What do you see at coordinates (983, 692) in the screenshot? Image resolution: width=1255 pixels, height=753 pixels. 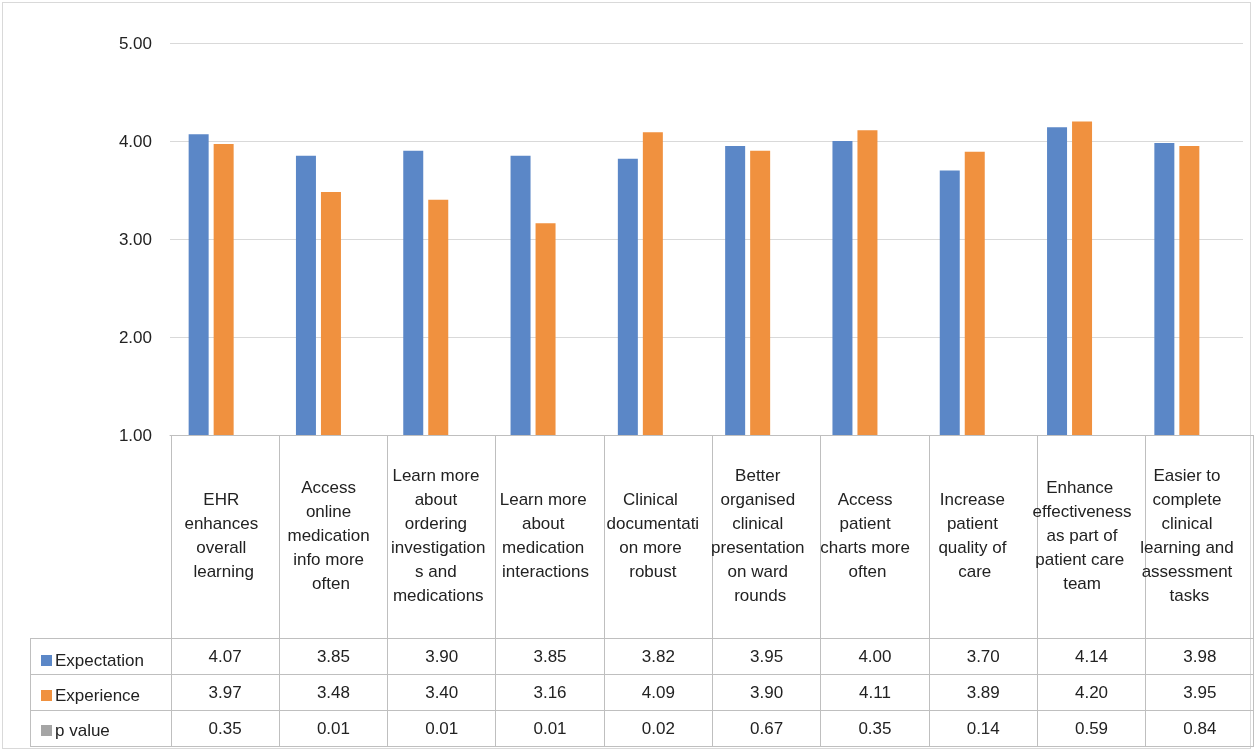 I see `data-label: 3.89` at bounding box center [983, 692].